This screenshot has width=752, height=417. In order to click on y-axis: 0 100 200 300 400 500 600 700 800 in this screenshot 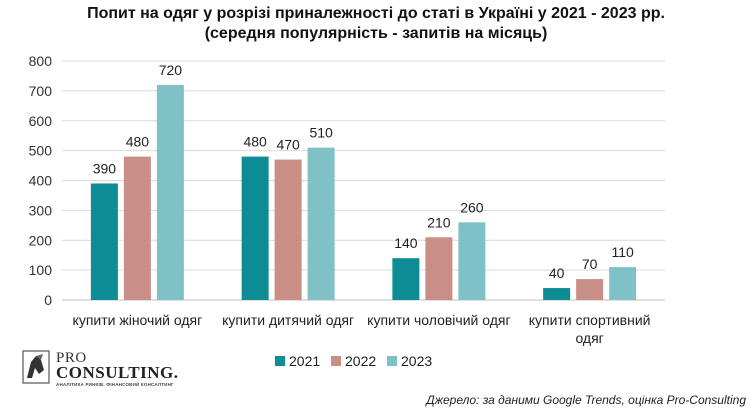, I will do `click(41, 180)`.